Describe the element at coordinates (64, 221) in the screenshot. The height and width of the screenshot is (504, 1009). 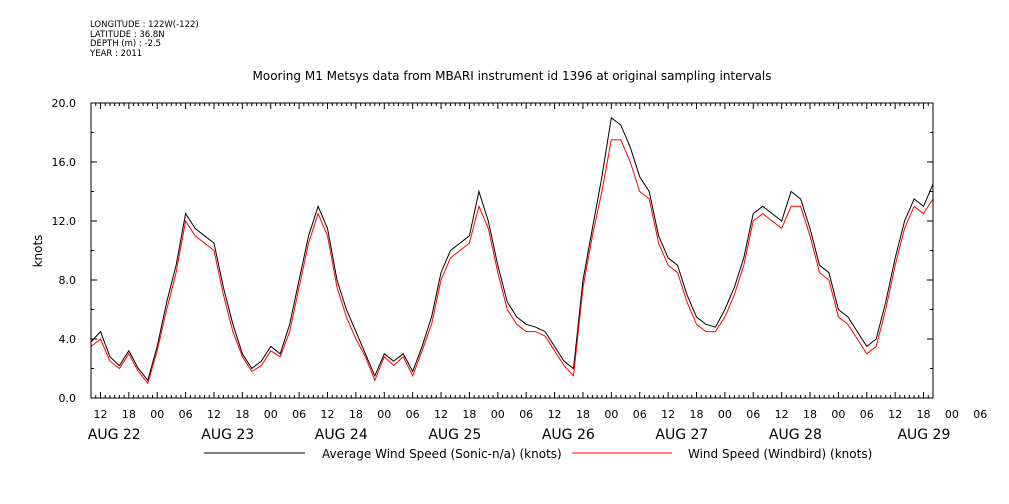
I see `y-tick-label: 12.0` at that location.